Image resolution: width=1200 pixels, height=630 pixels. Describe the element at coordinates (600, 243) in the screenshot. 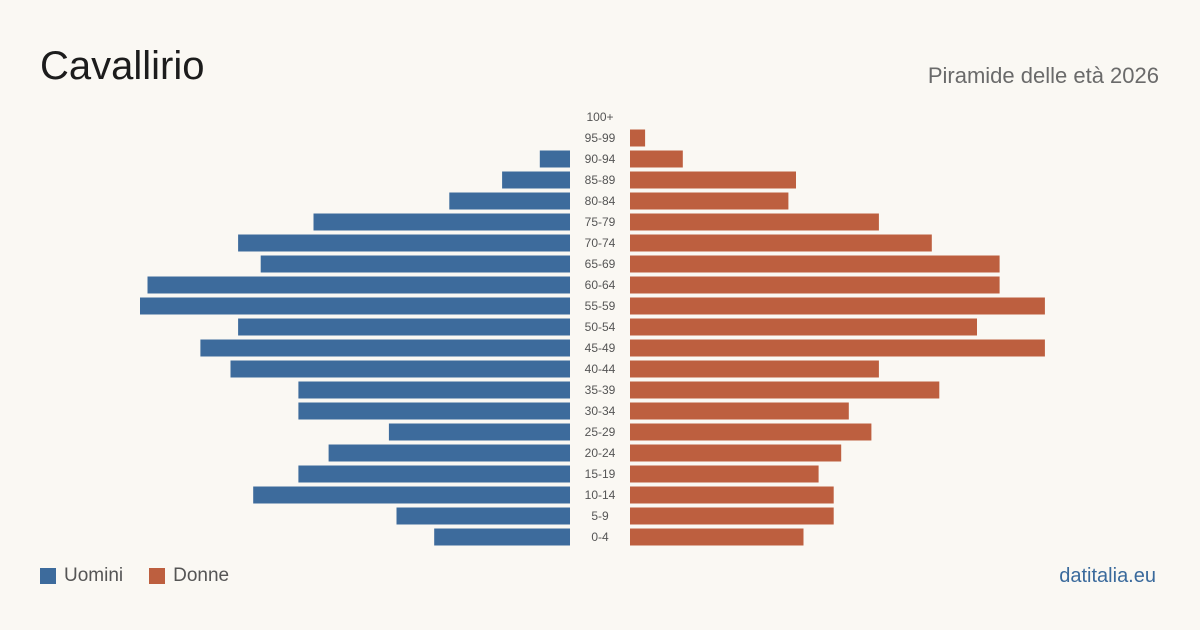

I see `age-label-70-74: 70-74` at that location.